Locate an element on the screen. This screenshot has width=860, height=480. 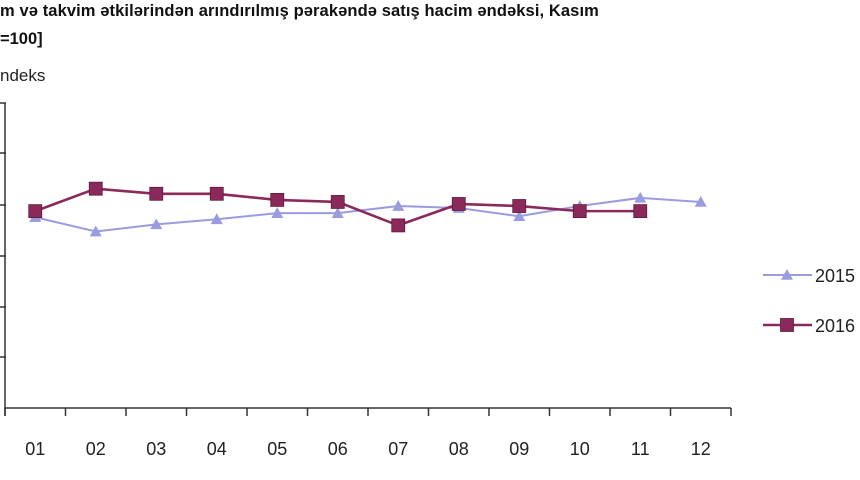
x-tick-label: 10 is located at coordinates (580, 449).